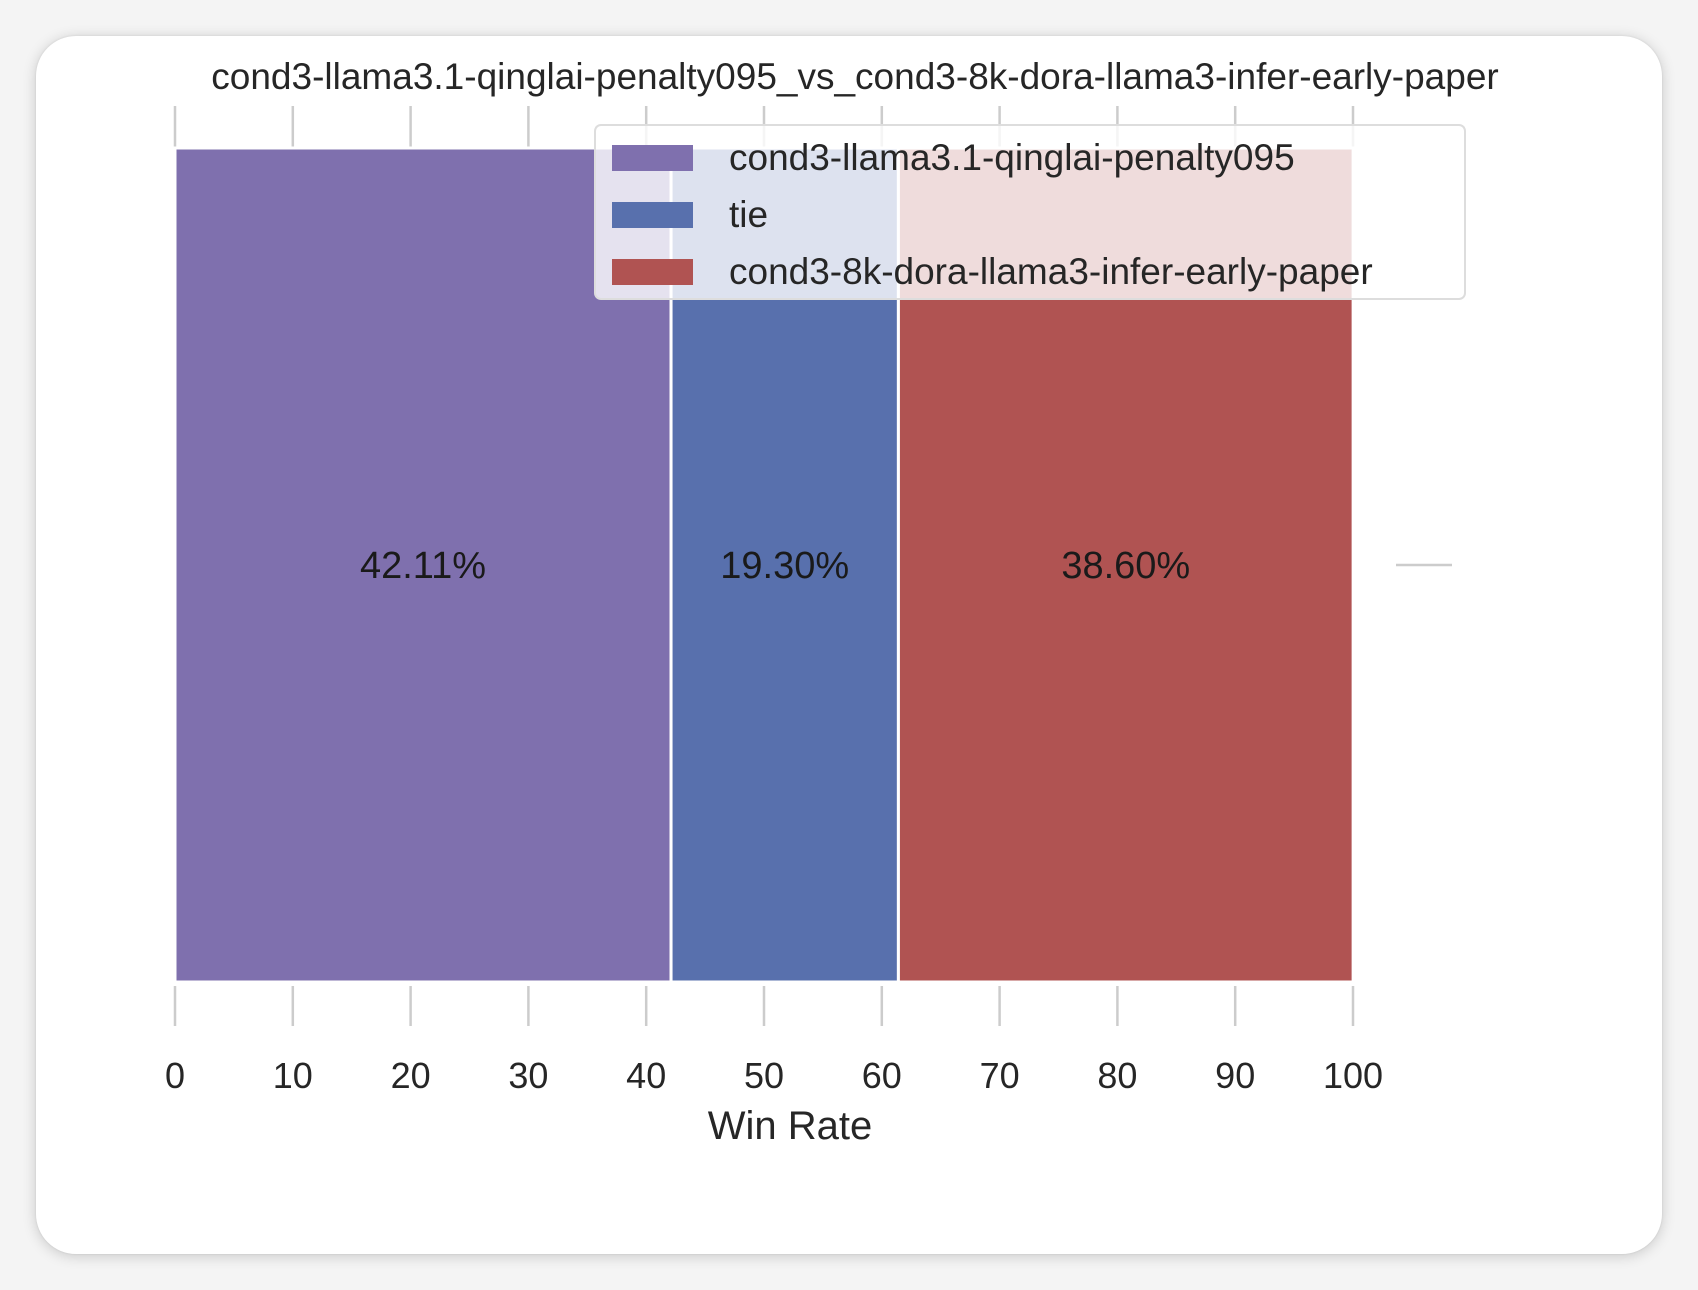  I want to click on legend-box, so click(1030, 212).